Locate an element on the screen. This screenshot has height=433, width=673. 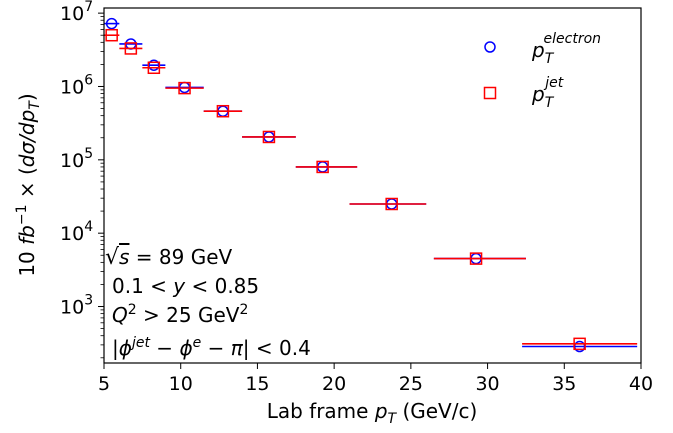
x-tick-label: 30 is located at coordinates (487, 384).